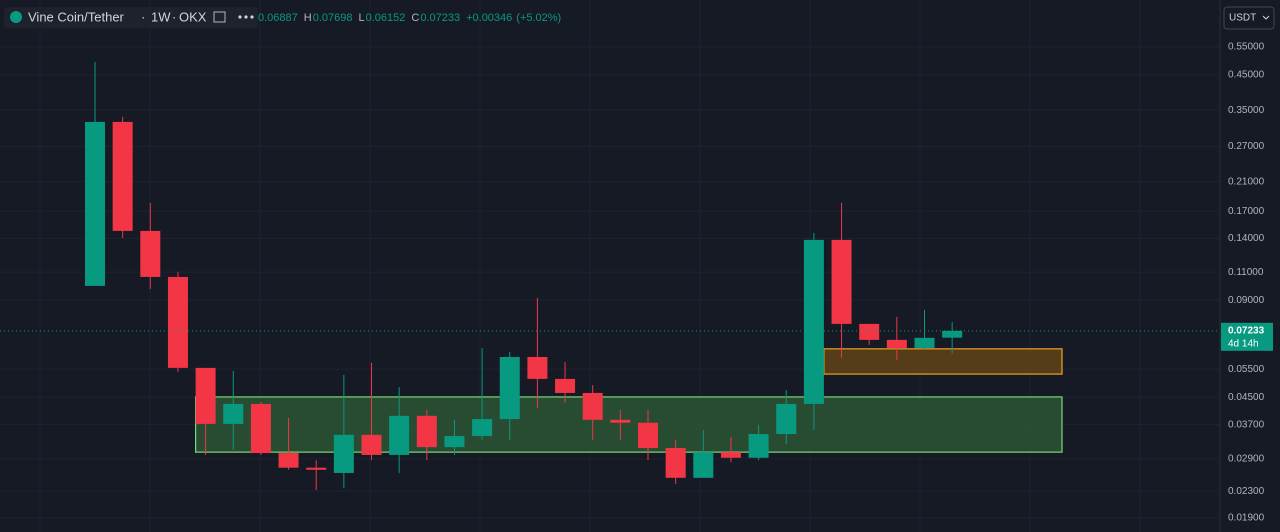 This screenshot has height=532, width=1280. What do you see at coordinates (361, 18) in the screenshot?
I see `legend-label: L` at bounding box center [361, 18].